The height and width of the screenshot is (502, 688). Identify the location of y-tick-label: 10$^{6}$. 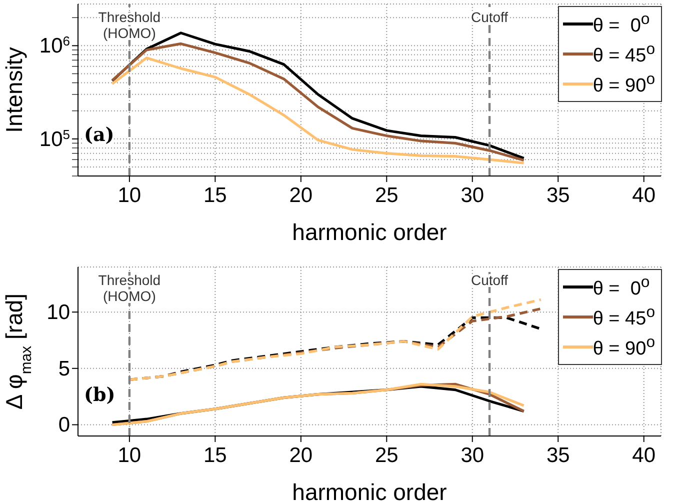
(54, 45).